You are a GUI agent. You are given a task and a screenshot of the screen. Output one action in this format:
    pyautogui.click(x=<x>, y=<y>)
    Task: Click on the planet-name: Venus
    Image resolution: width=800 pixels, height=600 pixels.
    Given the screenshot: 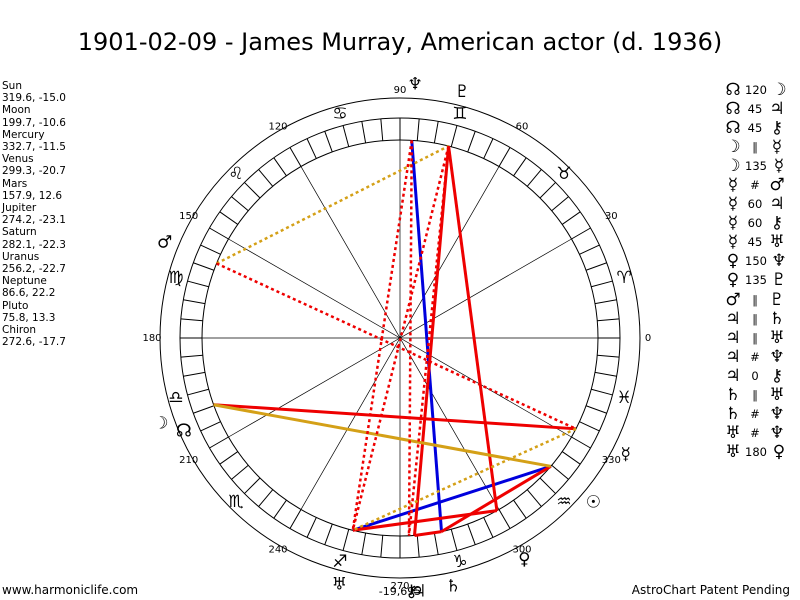 What is the action you would take?
    pyautogui.click(x=18, y=159)
    